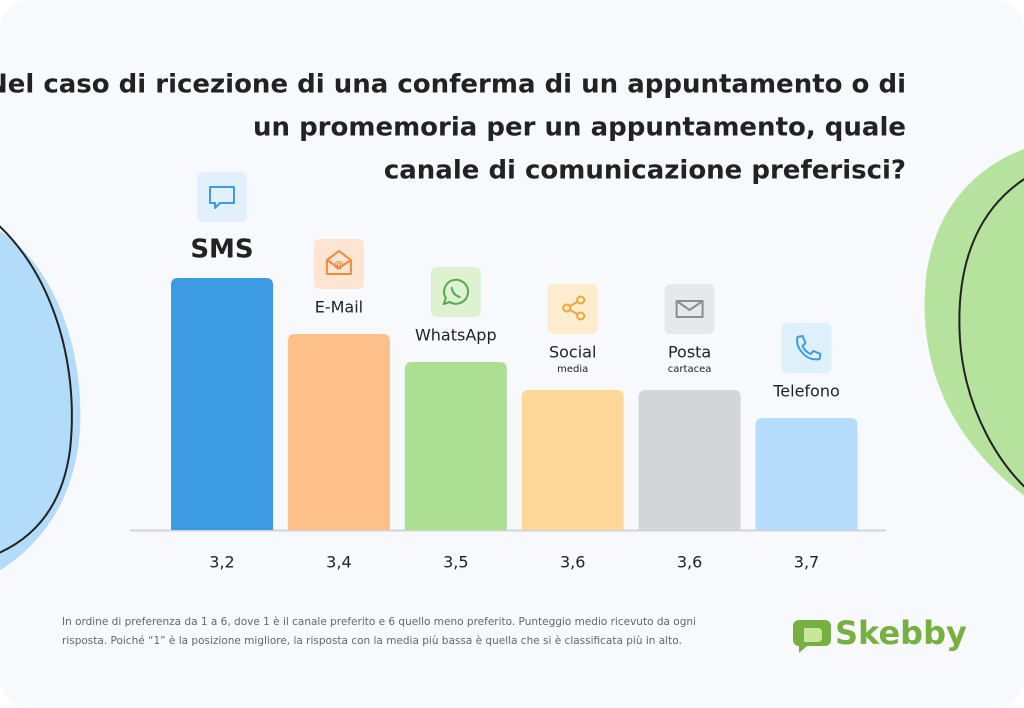 The image size is (1024, 708). I want to click on logo-icon, so click(813, 635).